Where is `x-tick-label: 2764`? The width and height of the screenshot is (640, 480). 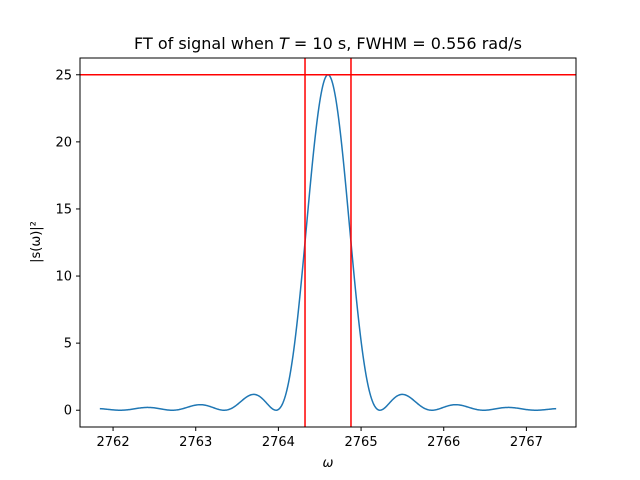 x-tick-label: 2764 is located at coordinates (278, 442).